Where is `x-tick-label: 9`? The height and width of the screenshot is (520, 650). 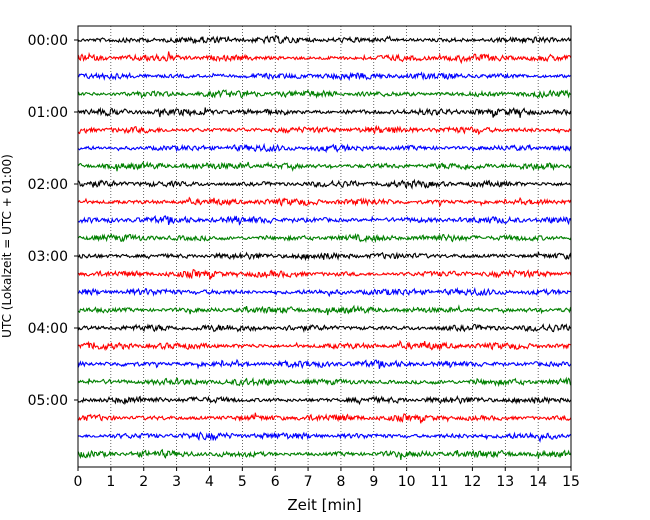
x-tick-label: 9 is located at coordinates (373, 482).